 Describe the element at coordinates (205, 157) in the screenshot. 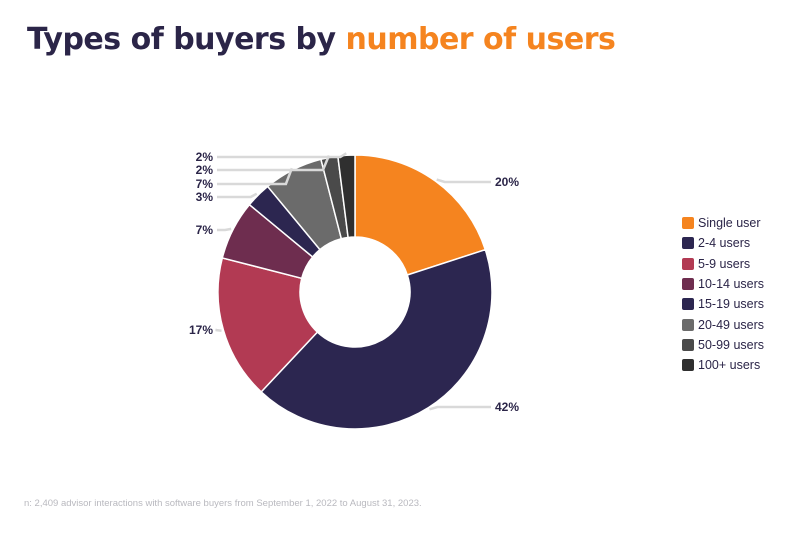

I see `data-label-8: 2%` at that location.